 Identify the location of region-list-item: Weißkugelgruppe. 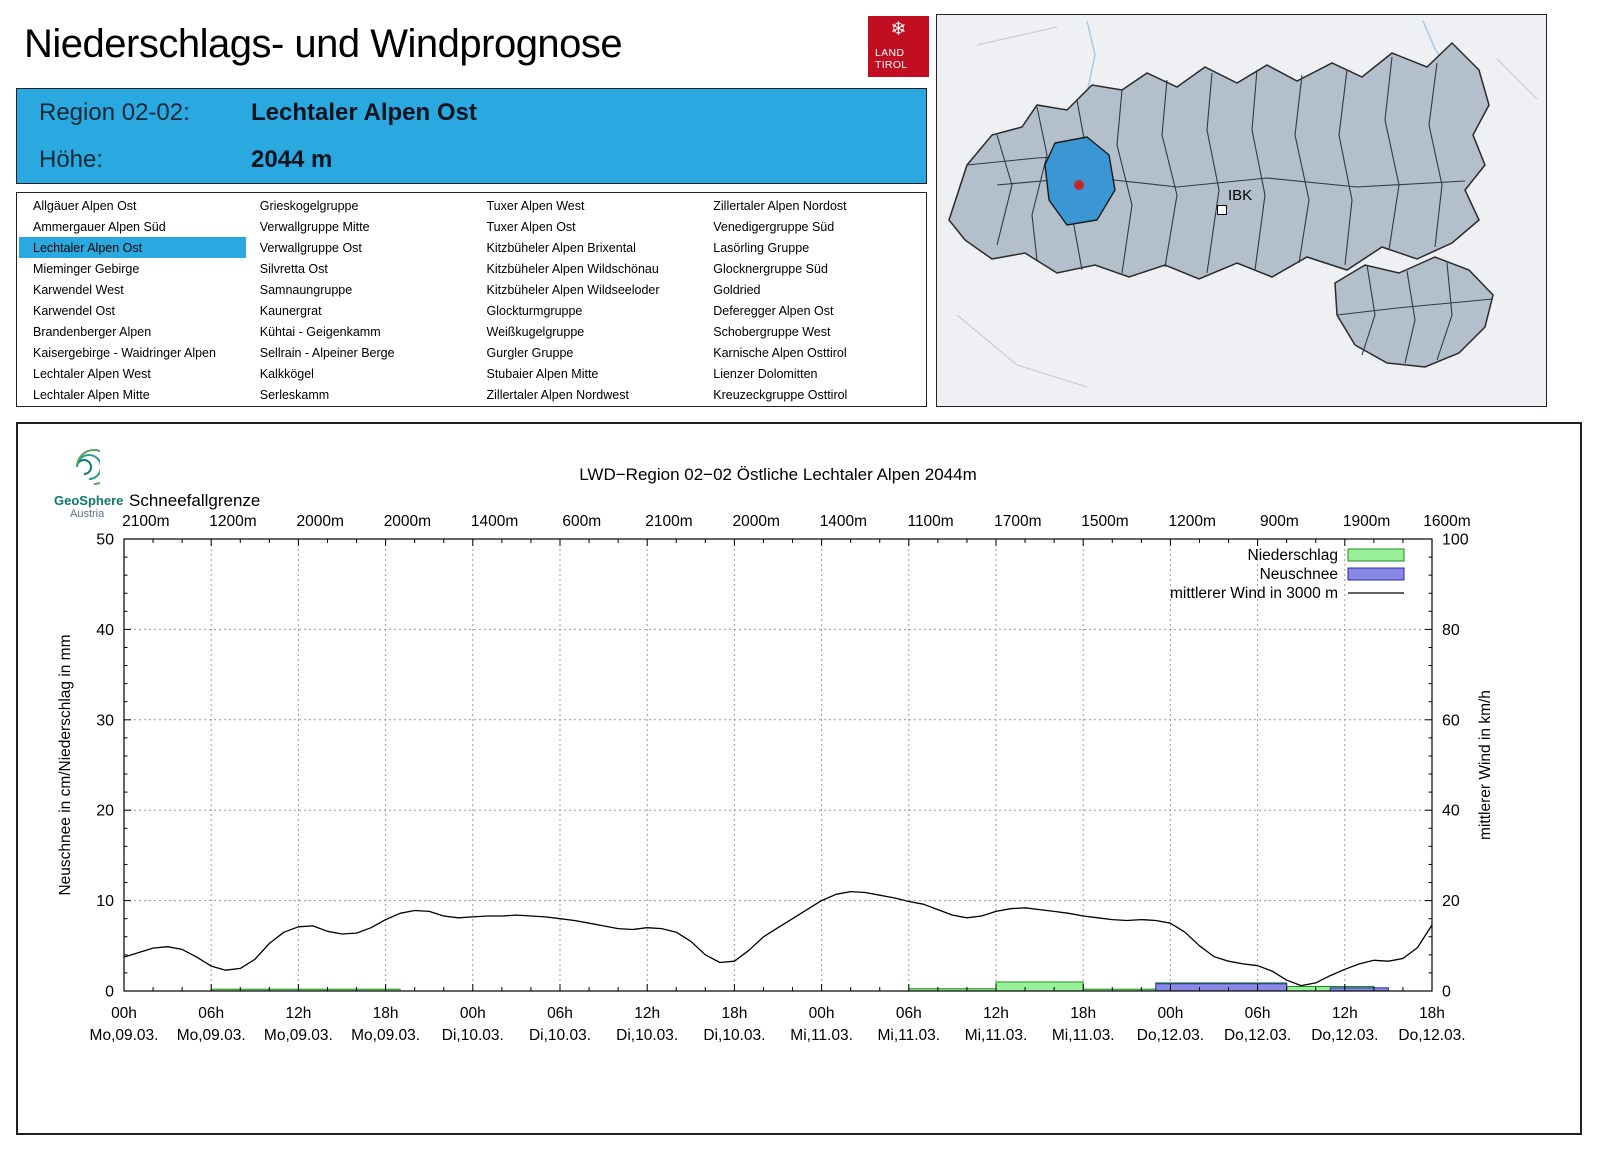
(535, 332).